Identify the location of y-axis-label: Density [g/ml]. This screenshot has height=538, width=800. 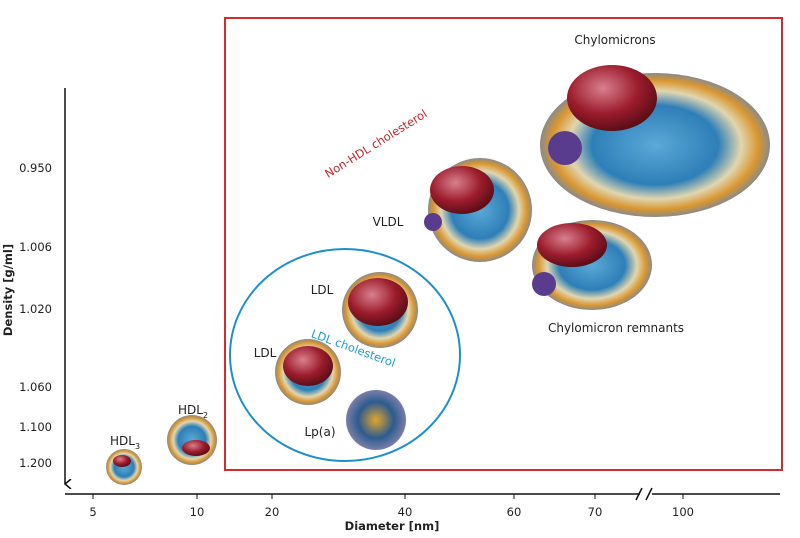
(8, 290).